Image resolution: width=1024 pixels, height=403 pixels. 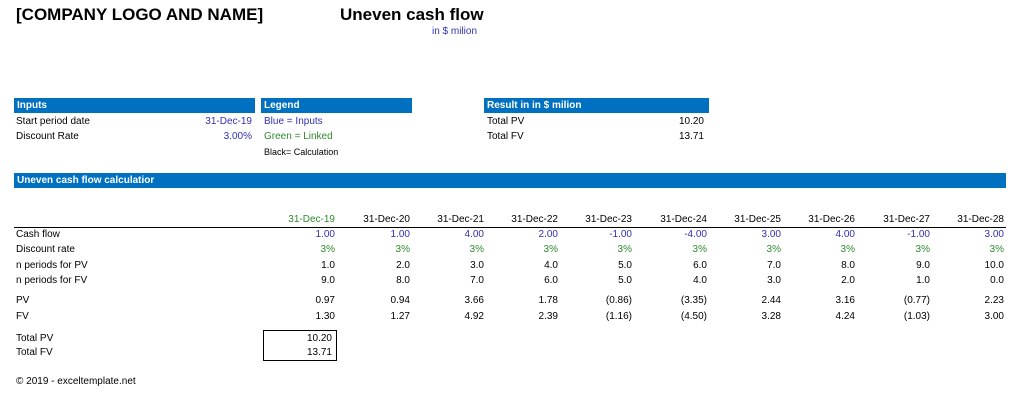 What do you see at coordinates (301, 152) in the screenshot?
I see `legend-item: Black= Calculation` at bounding box center [301, 152].